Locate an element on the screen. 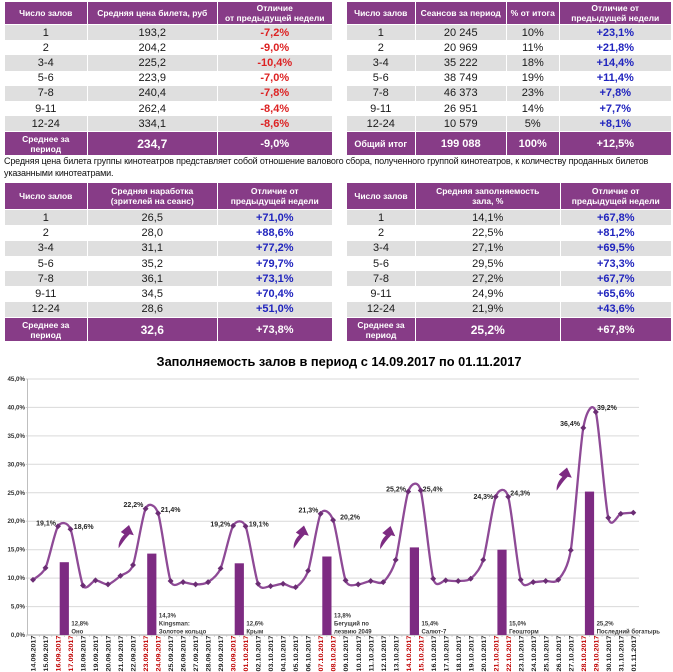 The height and width of the screenshot is (672, 673). svg-text: 0,0% is located at coordinates (18, 635).